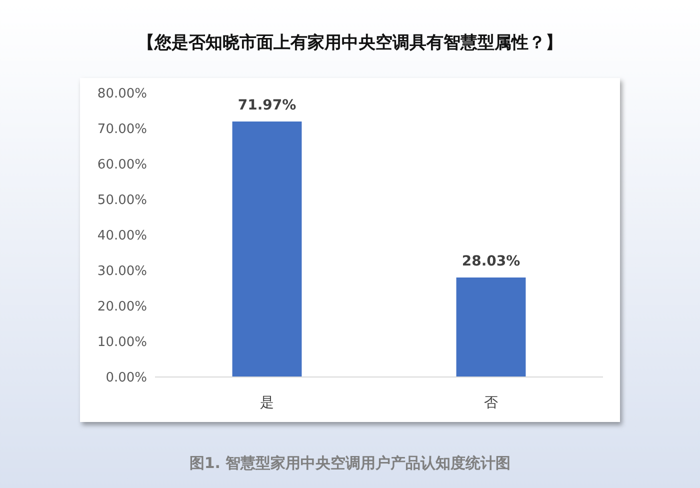 This screenshot has height=488, width=700. What do you see at coordinates (350, 43) in the screenshot?
I see `chart-title: 【您是否知晓市面上有家用中央空调具有智慧型属性？】` at bounding box center [350, 43].